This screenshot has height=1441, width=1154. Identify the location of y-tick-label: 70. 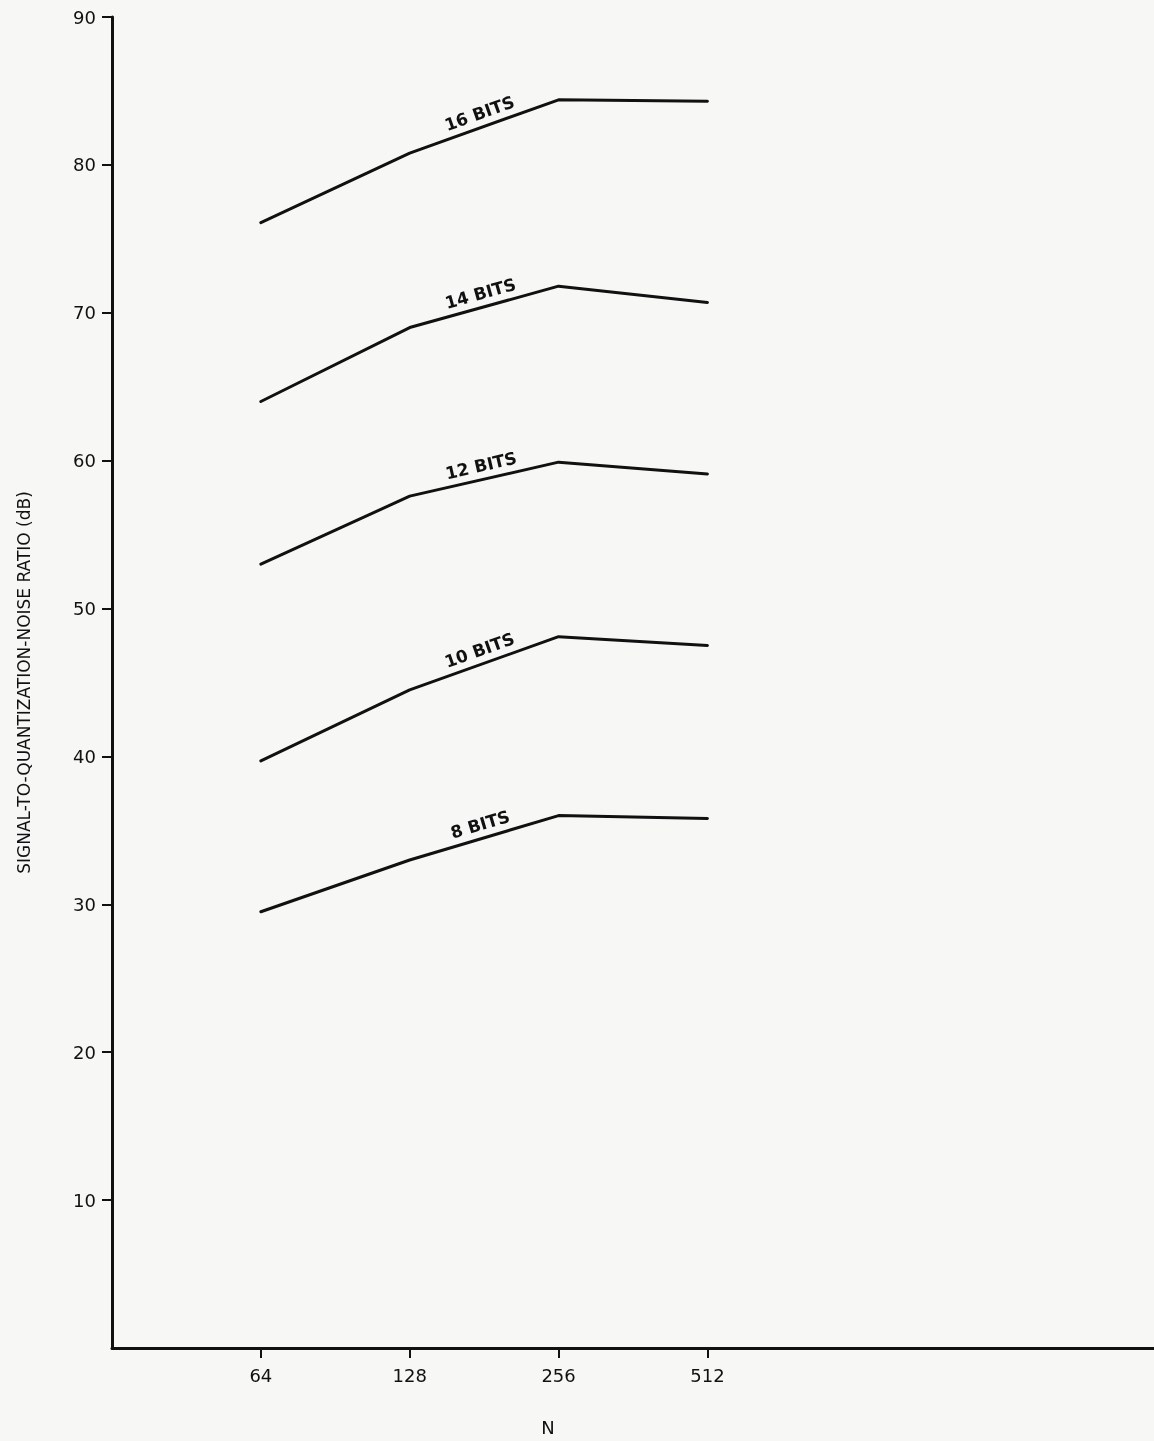
(84, 313).